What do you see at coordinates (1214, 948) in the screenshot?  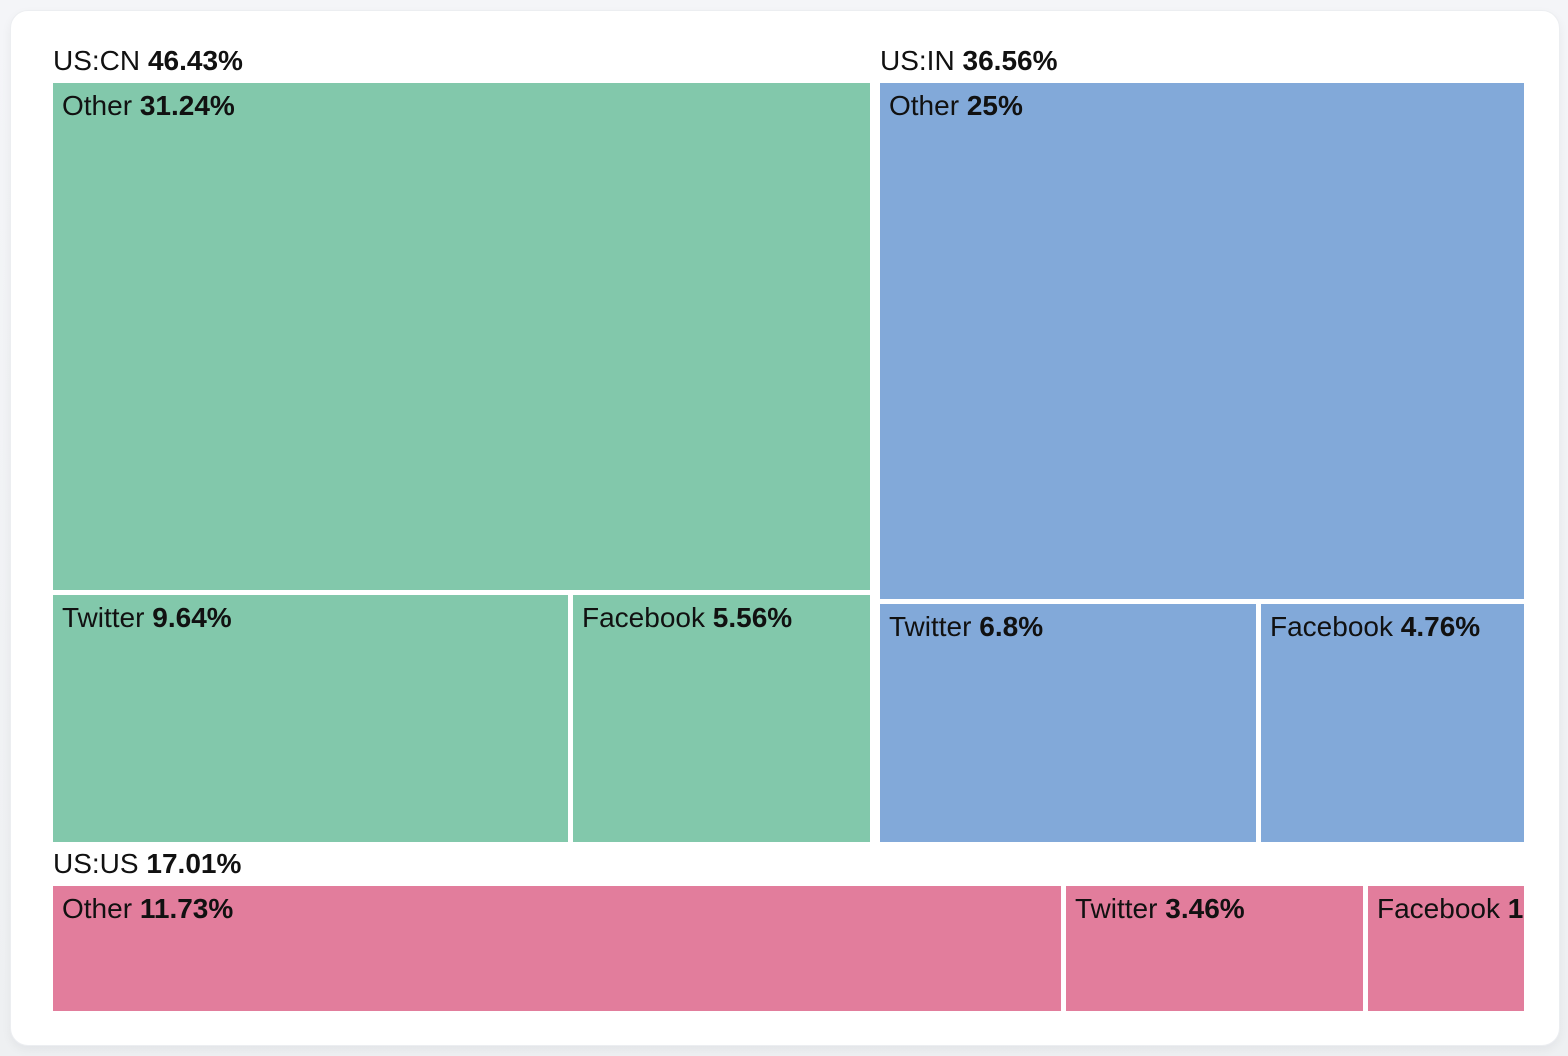 I see `treemap-cell-us-us-twitter: Twitter 3.46%` at bounding box center [1214, 948].